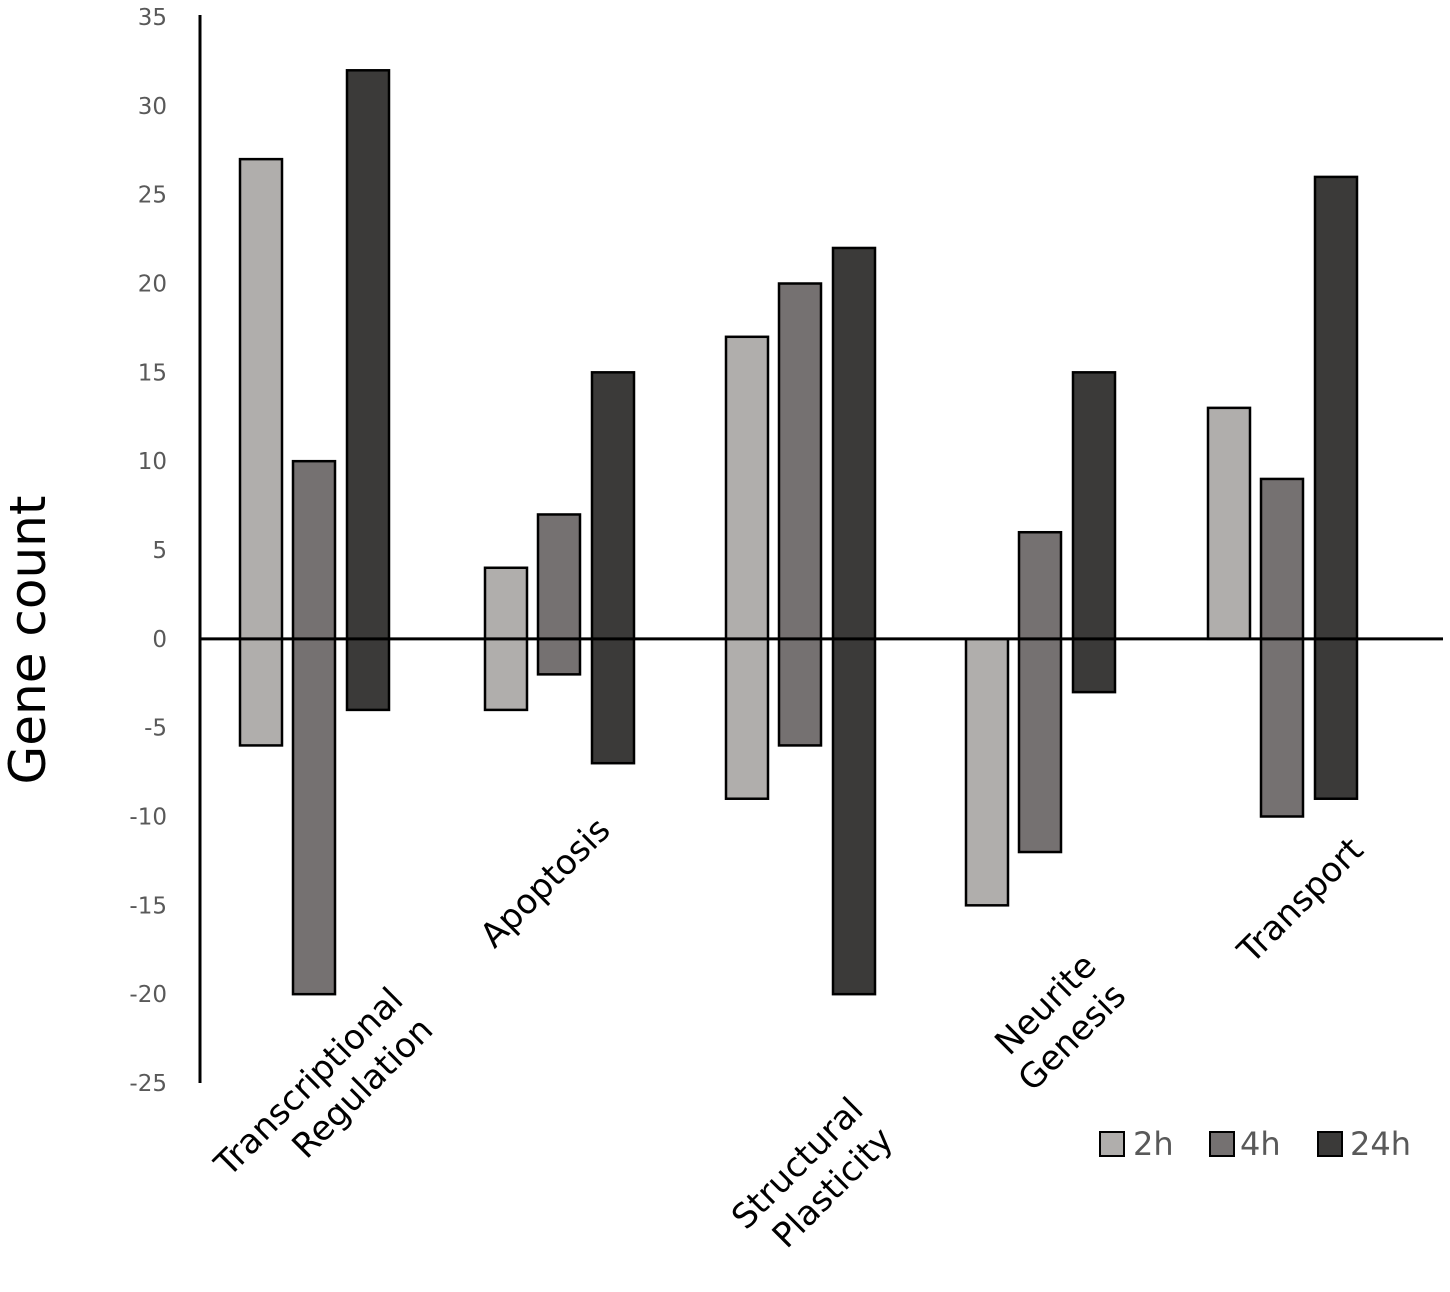  I want to click on y-tick-label: 0, so click(159, 640).